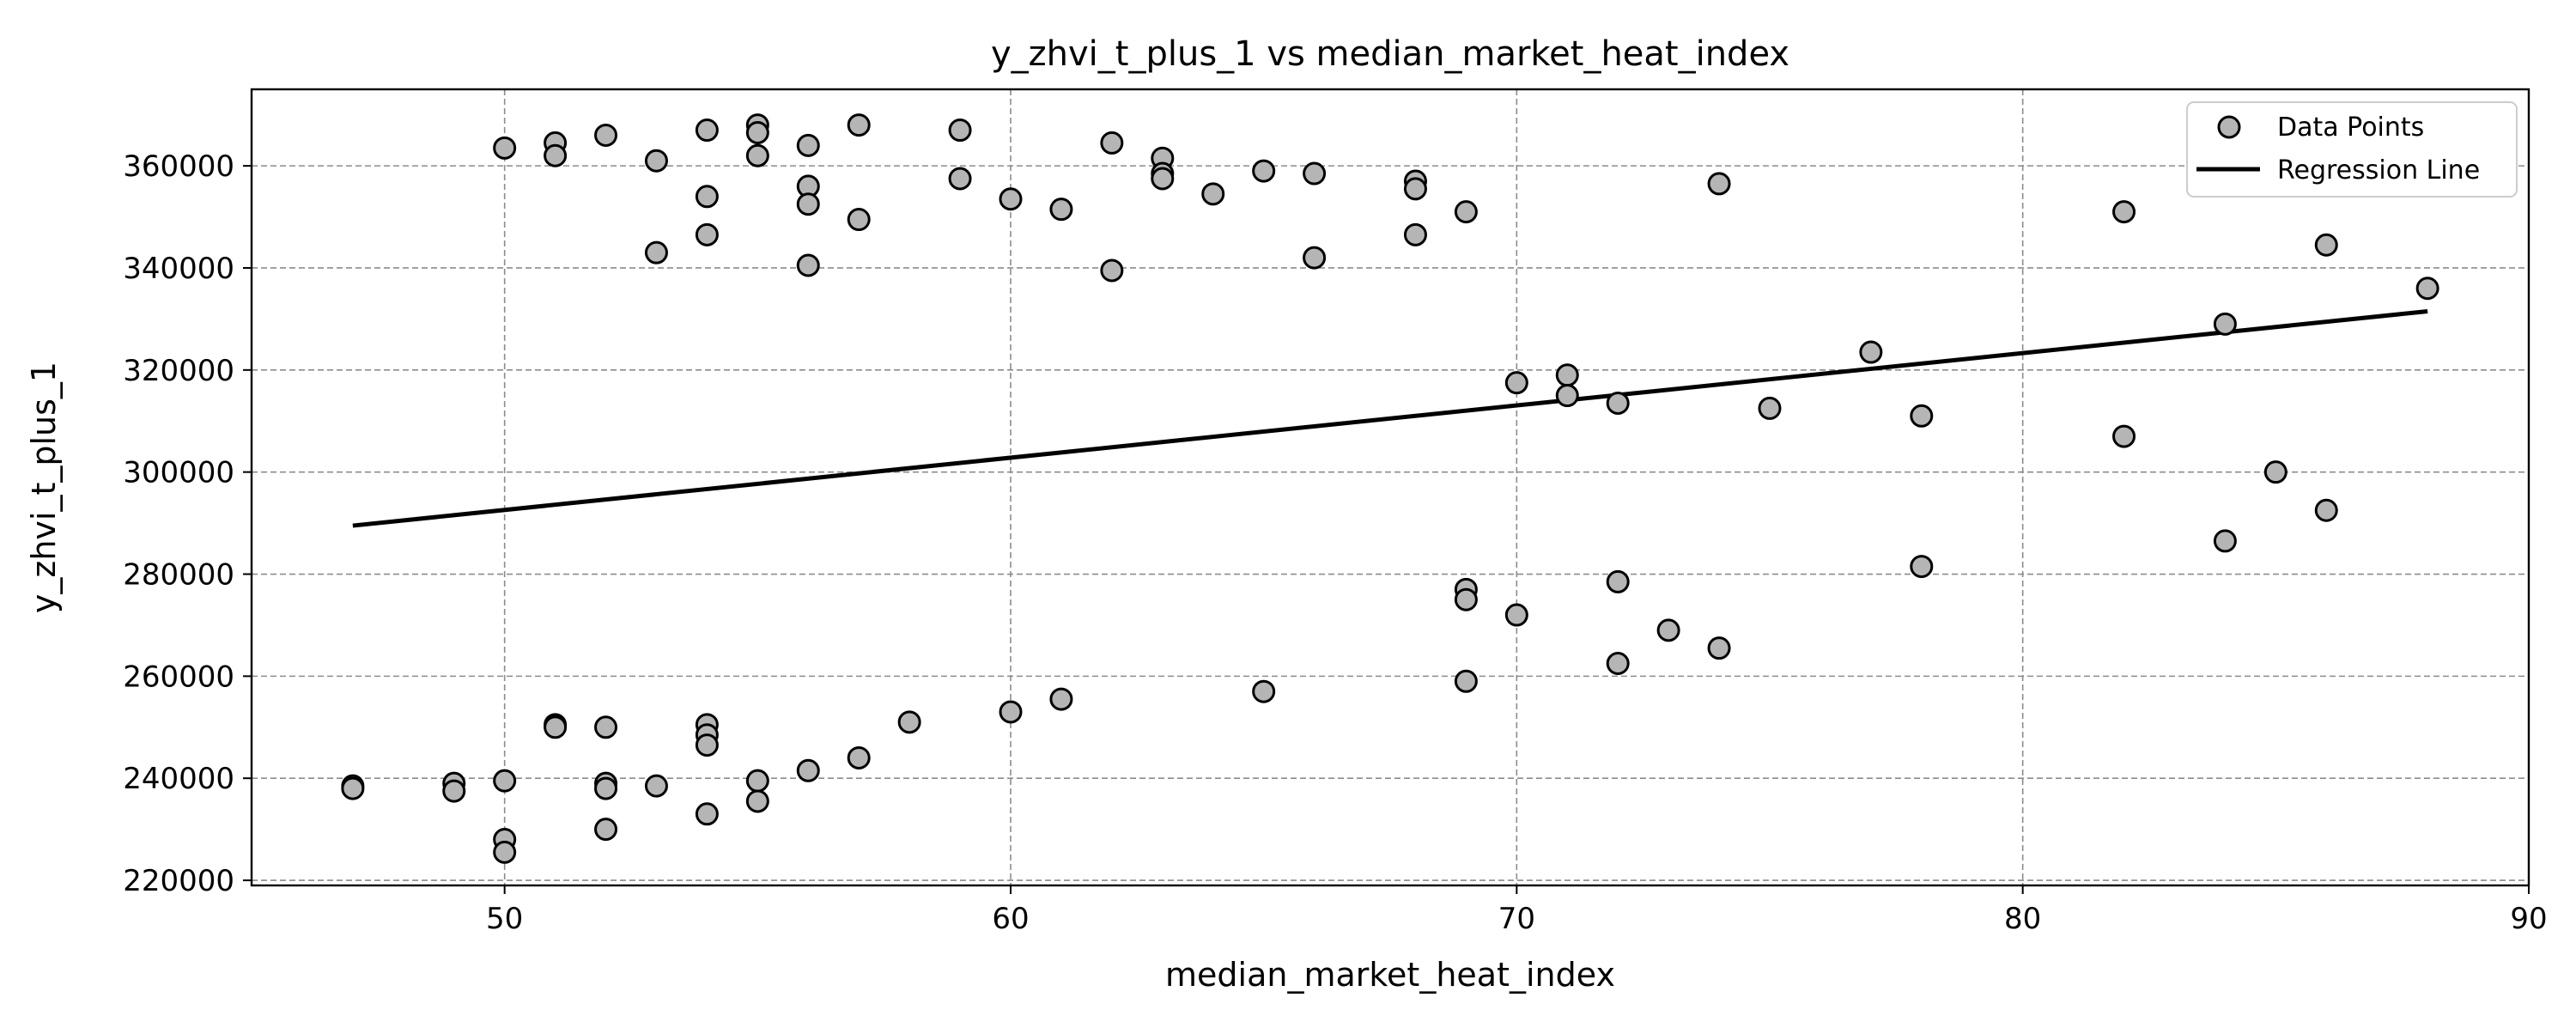 This screenshot has width=2576, height=1034. I want to click on x-axis-title: median_market_heat_index, so click(1390, 975).